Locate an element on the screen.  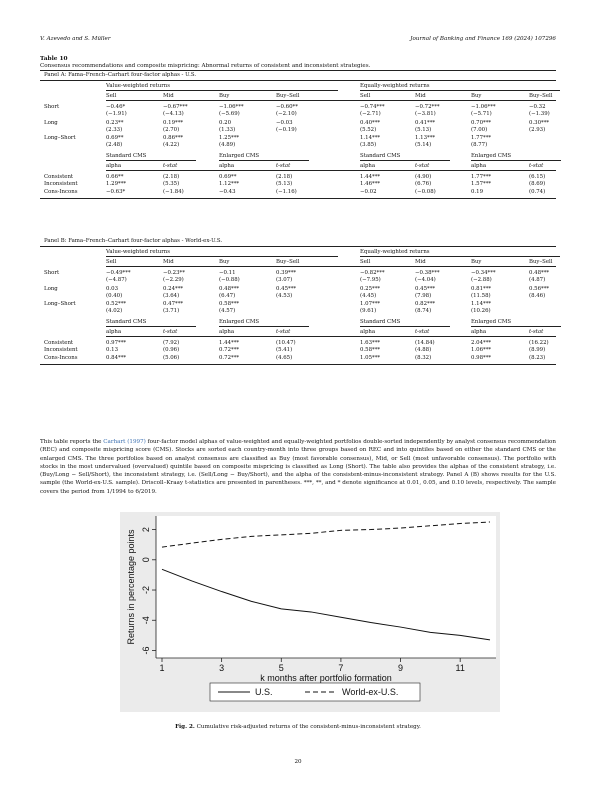
table-cell: (−1.84) is located at coordinates (173, 191).